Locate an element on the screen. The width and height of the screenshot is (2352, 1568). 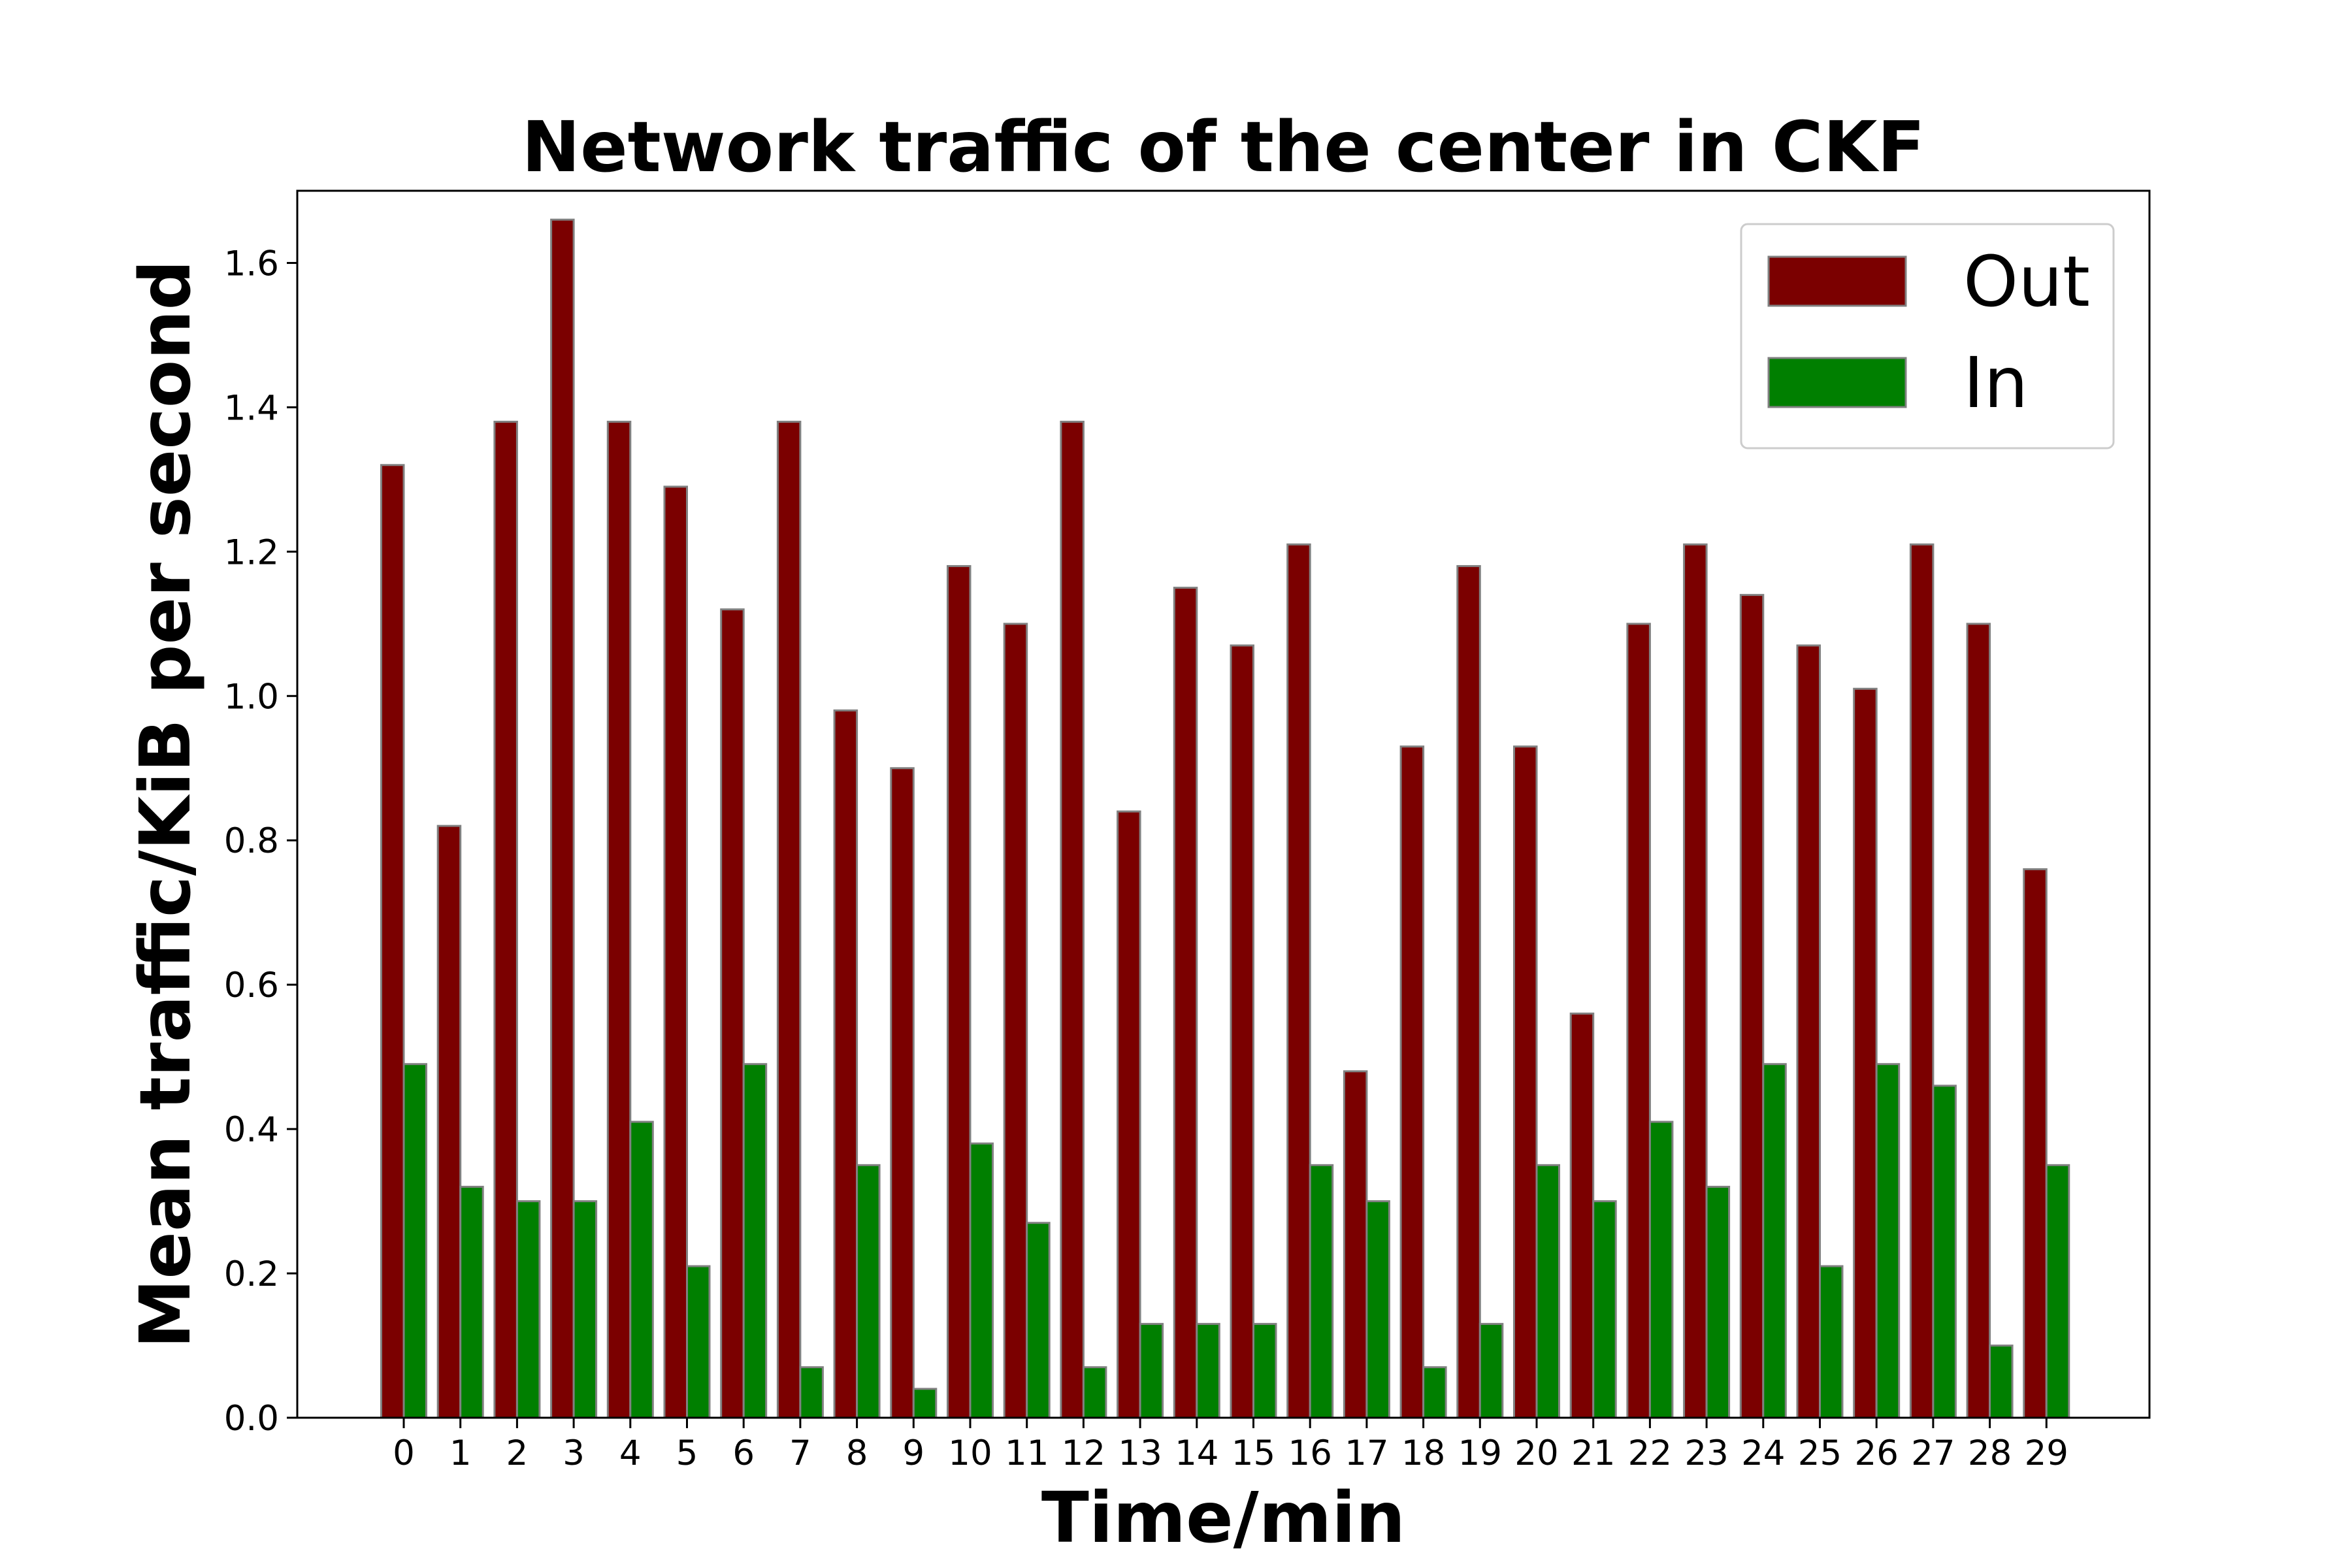
x-tick-label: 14 is located at coordinates (1196, 1453).